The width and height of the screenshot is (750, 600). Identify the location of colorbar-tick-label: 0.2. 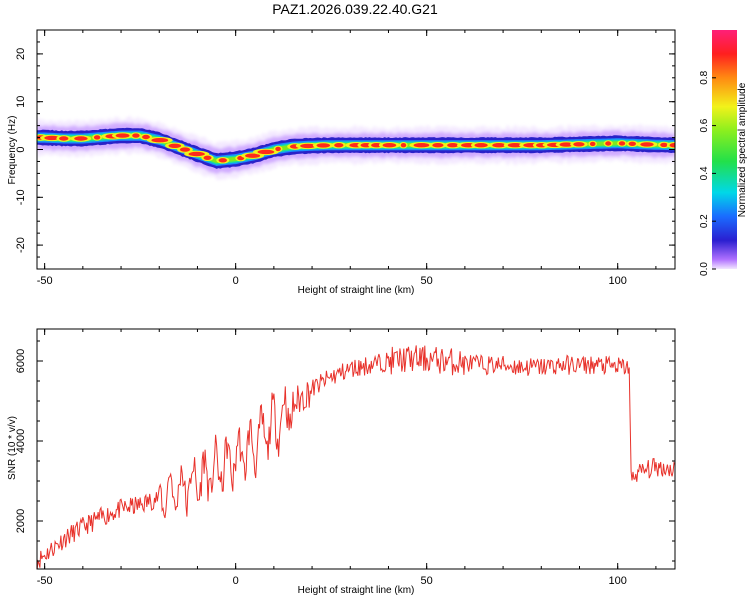
(704, 221).